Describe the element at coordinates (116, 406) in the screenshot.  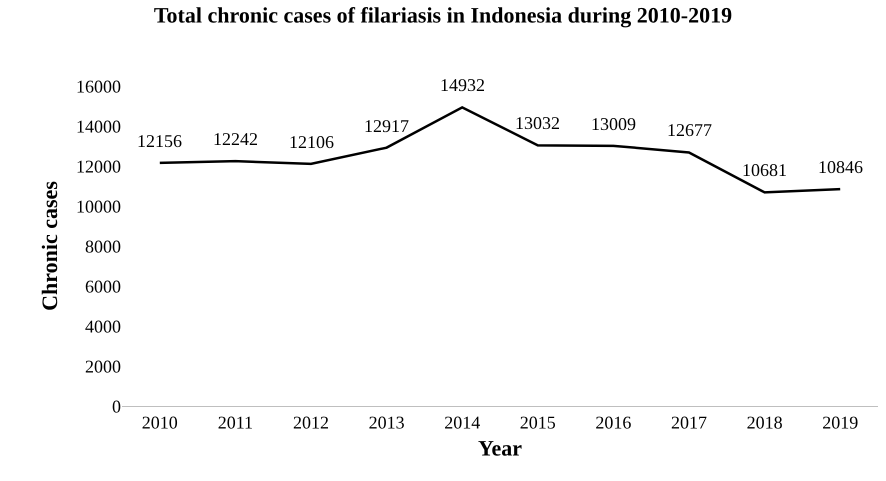
I see `y-tick-label: 0` at that location.